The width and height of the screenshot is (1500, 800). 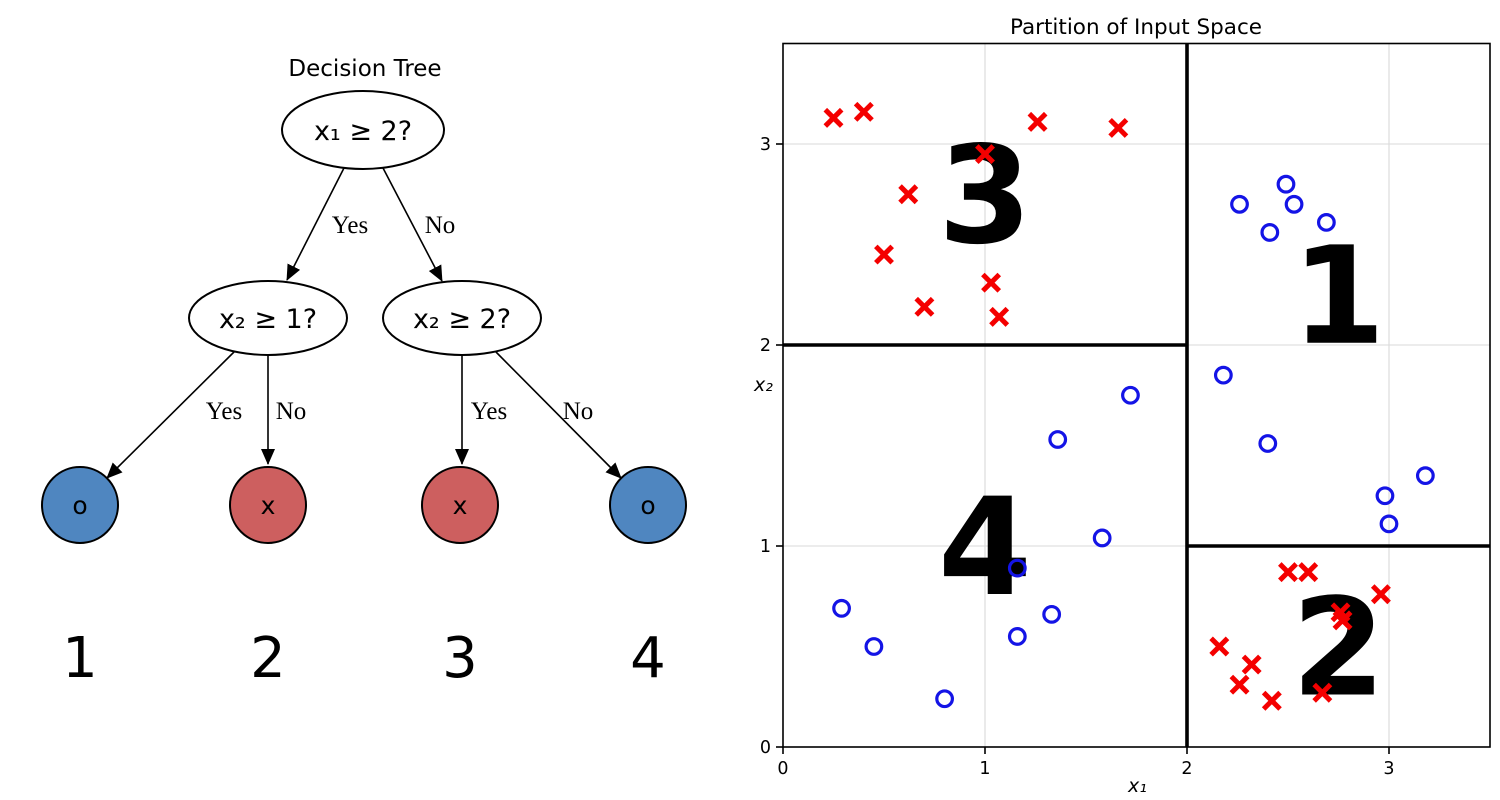 What do you see at coordinates (1137, 786) in the screenshot?
I see `x-axis-label: x₁` at bounding box center [1137, 786].